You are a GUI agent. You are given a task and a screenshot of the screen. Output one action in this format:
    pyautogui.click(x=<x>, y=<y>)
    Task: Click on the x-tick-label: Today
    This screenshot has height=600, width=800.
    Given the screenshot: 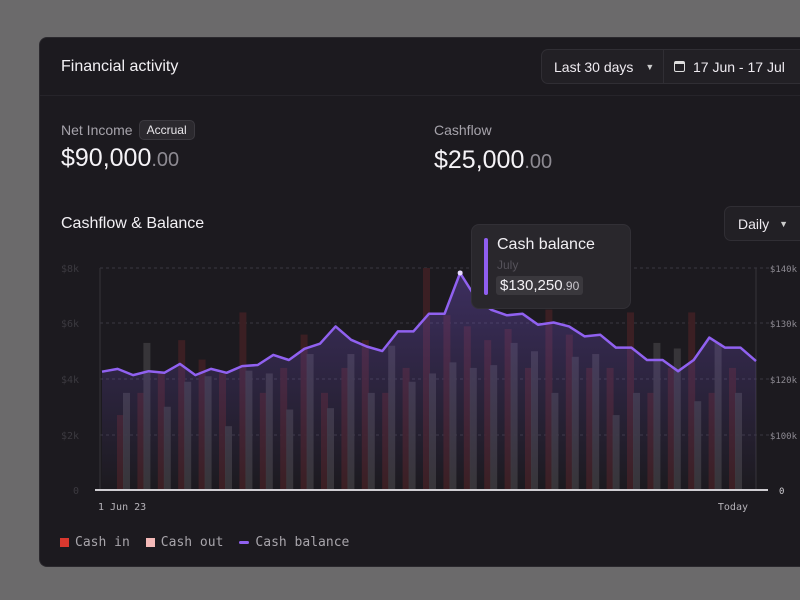 What is the action you would take?
    pyautogui.click(x=733, y=507)
    